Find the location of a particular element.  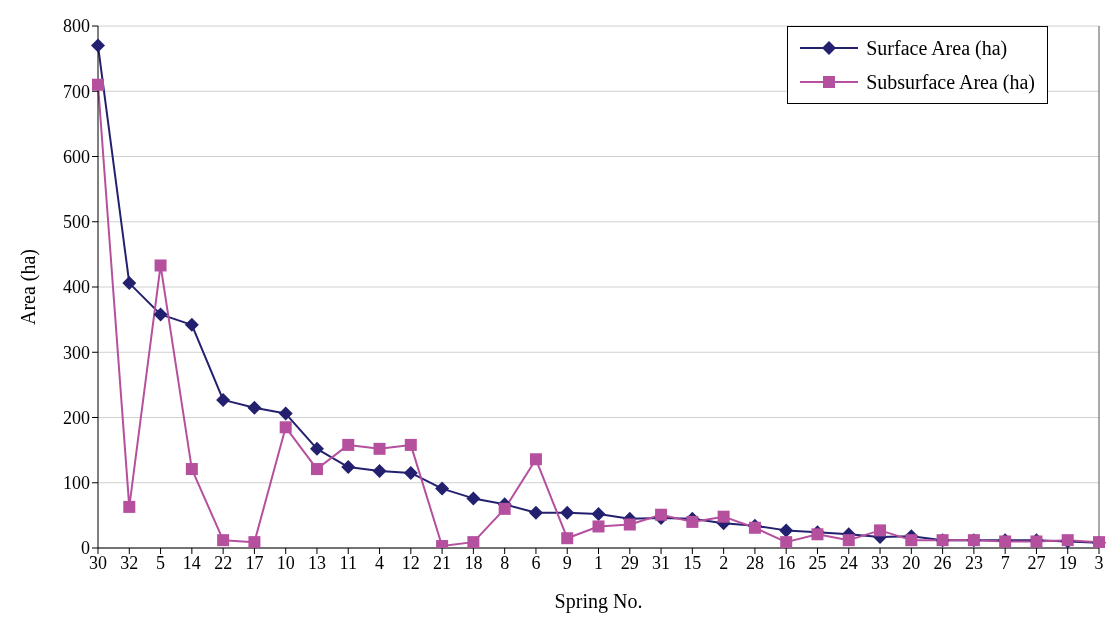

y-tick-label: 0 is located at coordinates (85, 548).